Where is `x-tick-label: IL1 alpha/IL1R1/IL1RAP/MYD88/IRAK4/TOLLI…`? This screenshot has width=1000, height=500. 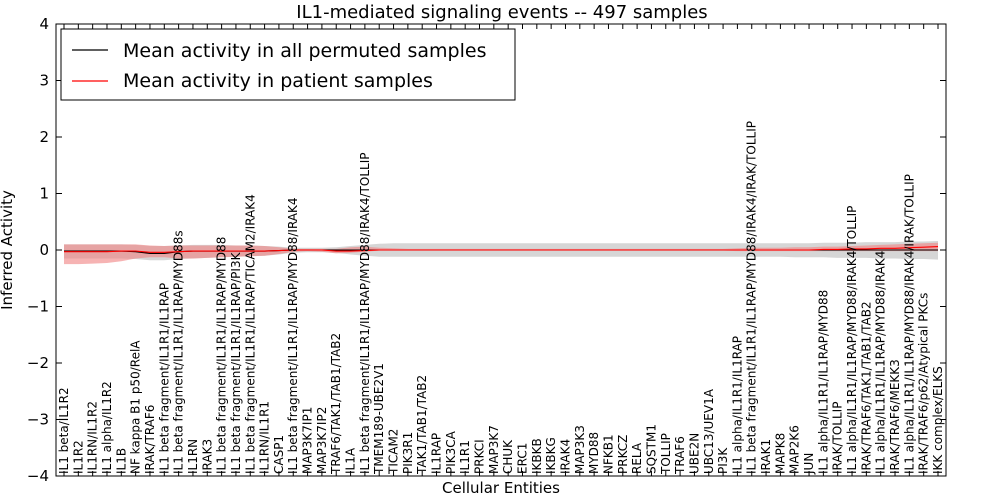
x-tick-label: IL1 alpha/IL1R1/IL1RAP/MYD88/IRAK4/TOLLI… is located at coordinates (852, 340).